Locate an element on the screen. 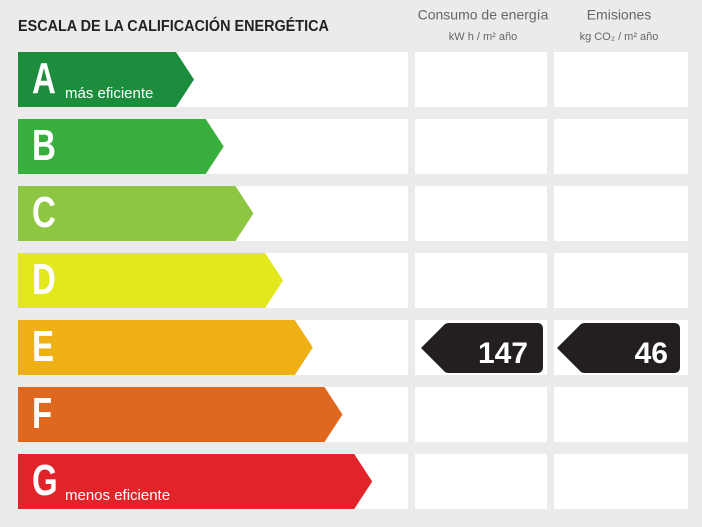  rating-letter: D is located at coordinates (44, 280).